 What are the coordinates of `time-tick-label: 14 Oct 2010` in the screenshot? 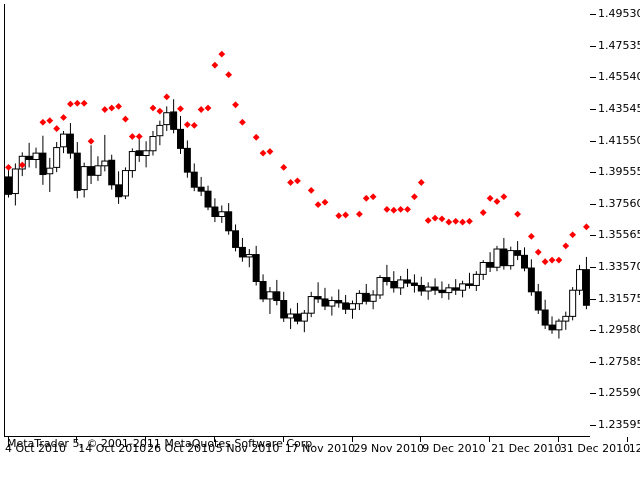 It's located at (112, 448).